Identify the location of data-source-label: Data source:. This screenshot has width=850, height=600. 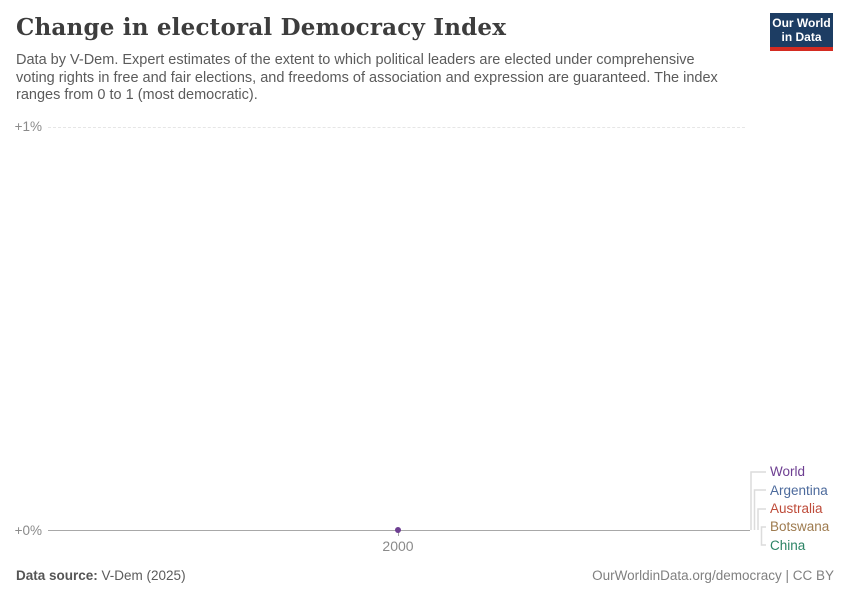
(57, 575).